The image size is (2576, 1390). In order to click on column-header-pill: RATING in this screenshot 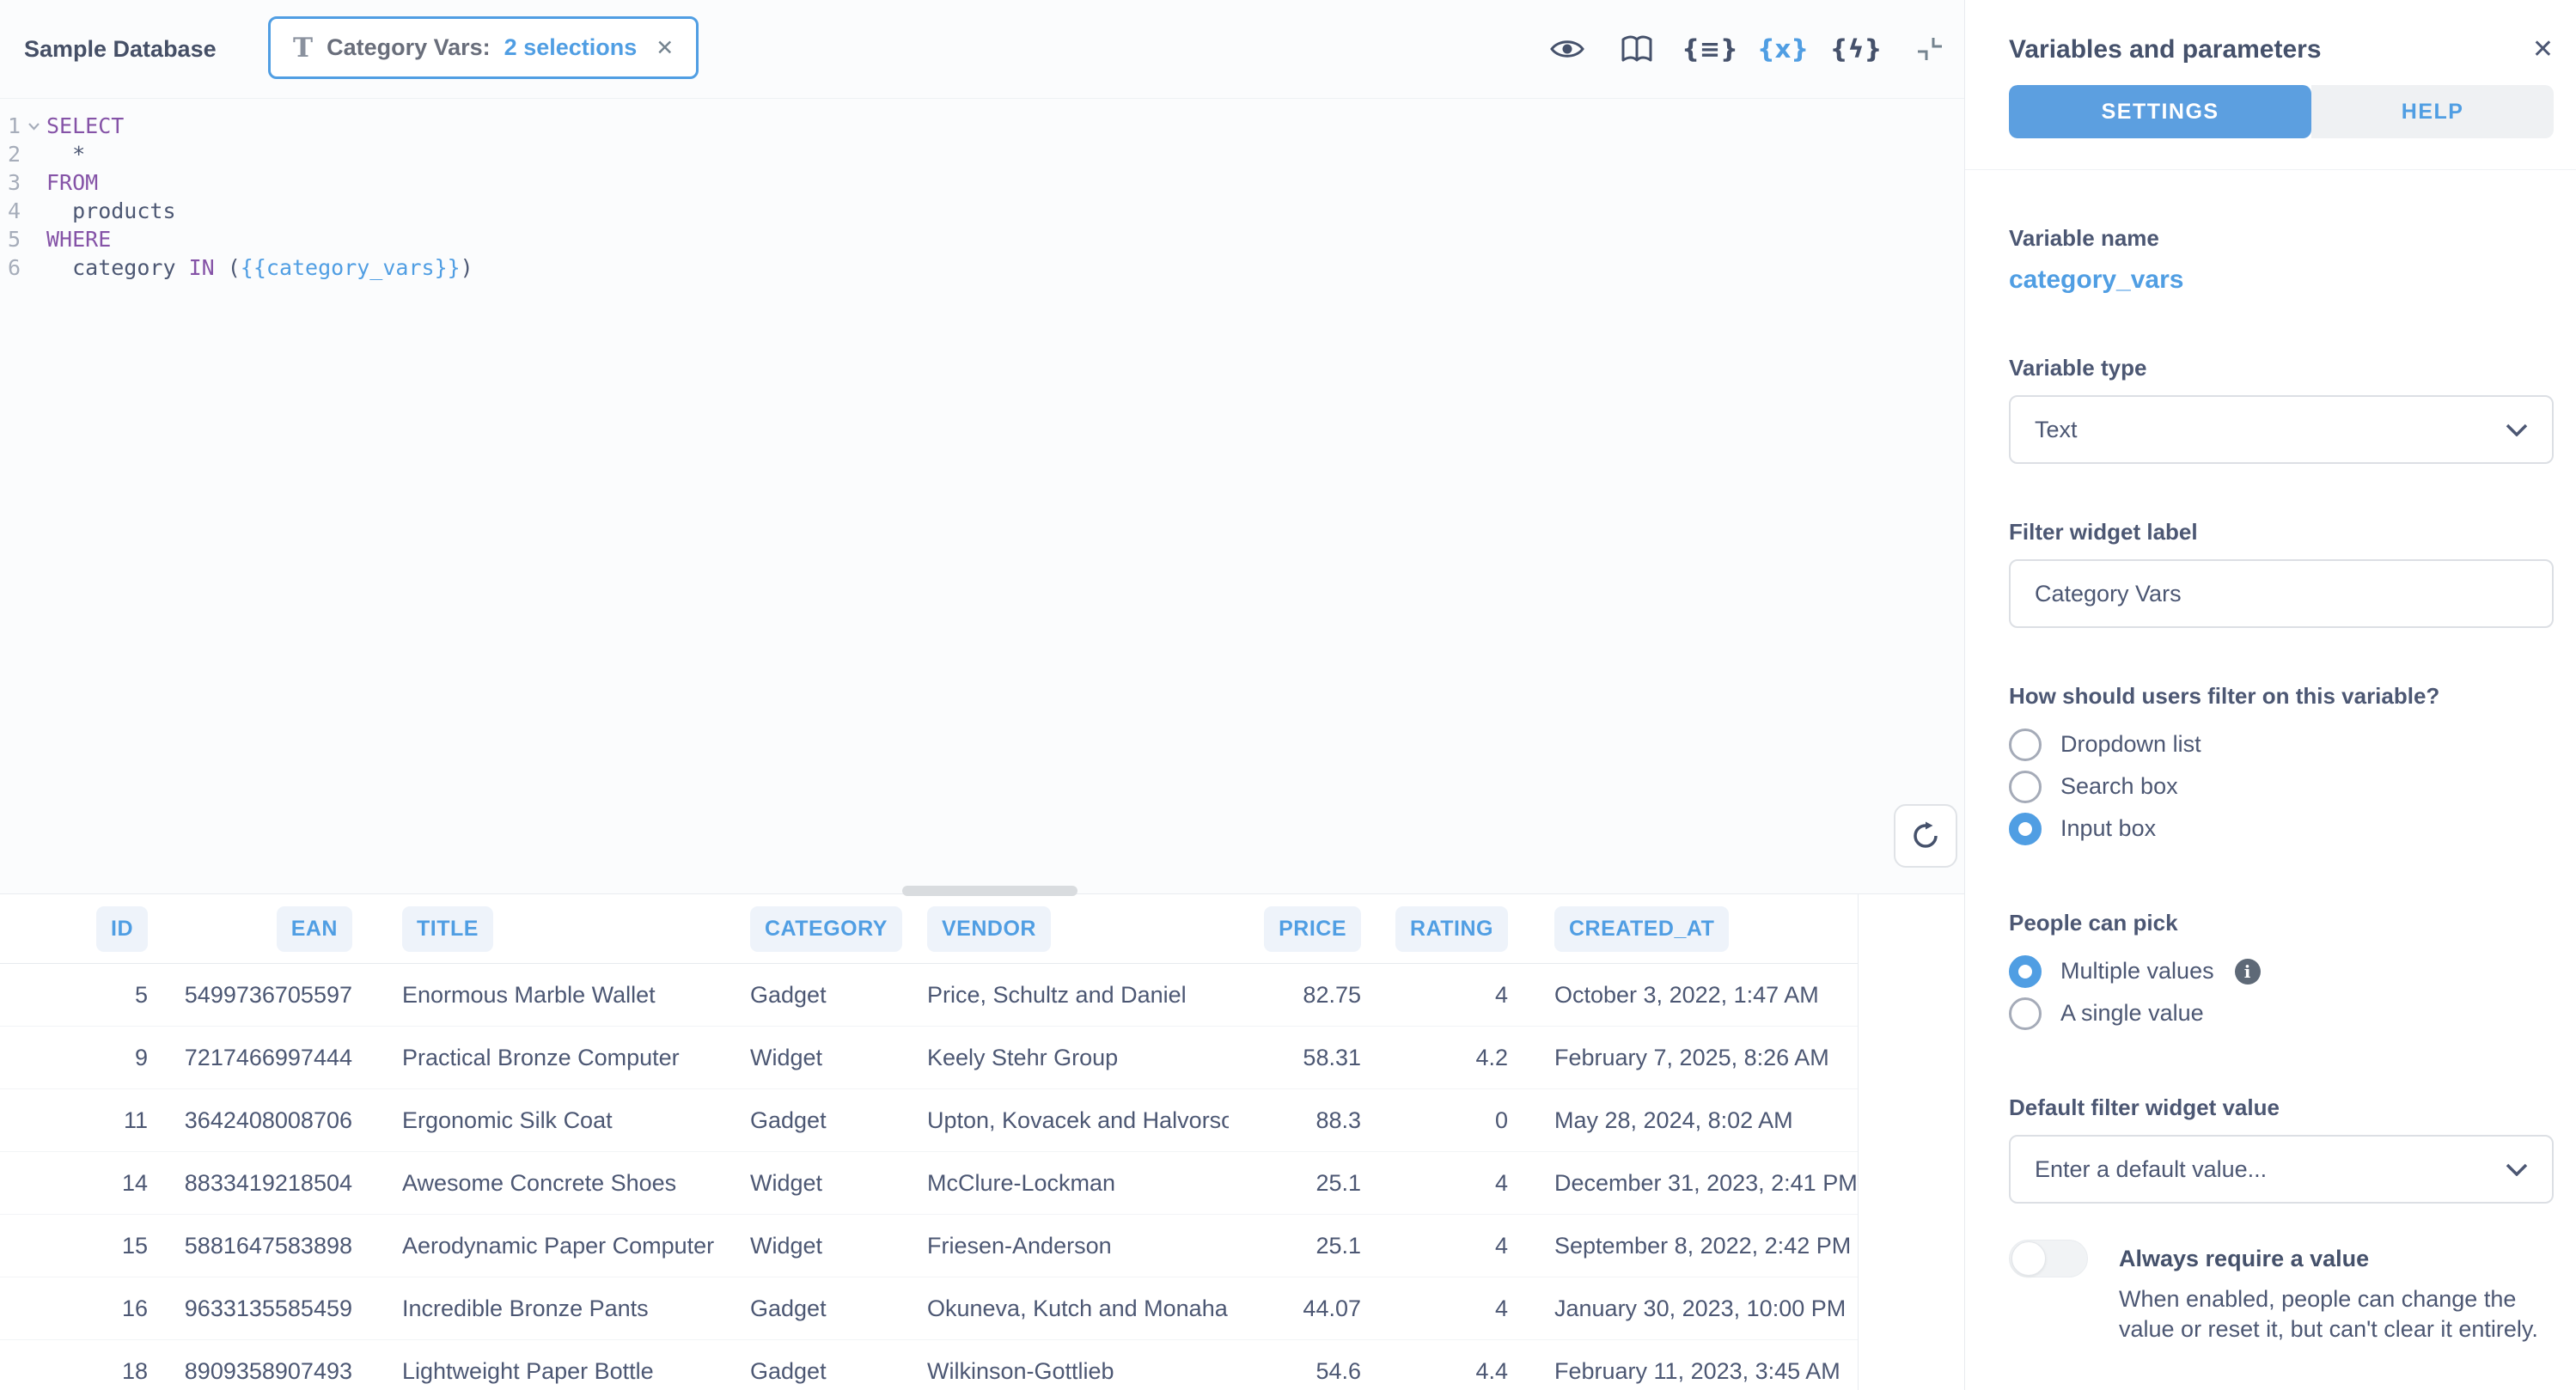, I will do `click(1451, 929)`.